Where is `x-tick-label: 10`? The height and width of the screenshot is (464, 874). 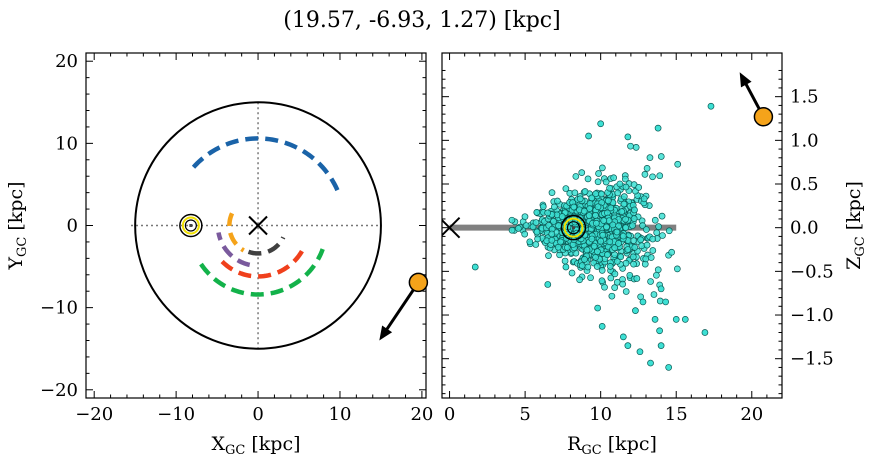
x-tick-label: 10 is located at coordinates (600, 414).